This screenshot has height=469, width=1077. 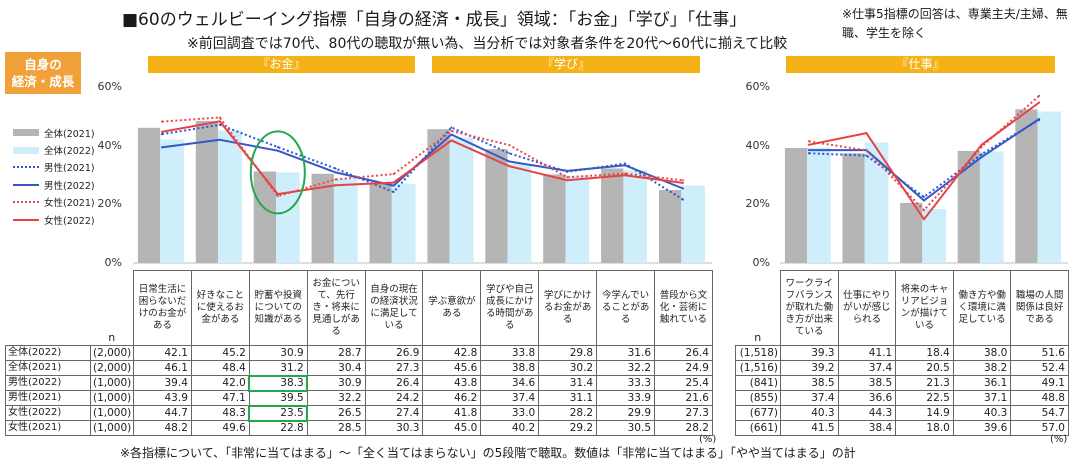 I want to click on table-cell: 52.4, so click(x=1039, y=368).